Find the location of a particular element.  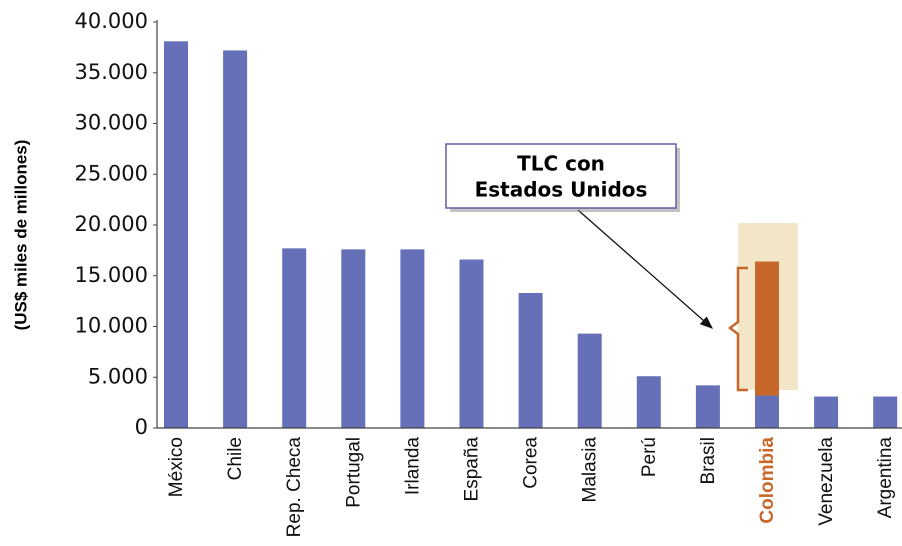

y-tick-label: 20.000 is located at coordinates (111, 224).